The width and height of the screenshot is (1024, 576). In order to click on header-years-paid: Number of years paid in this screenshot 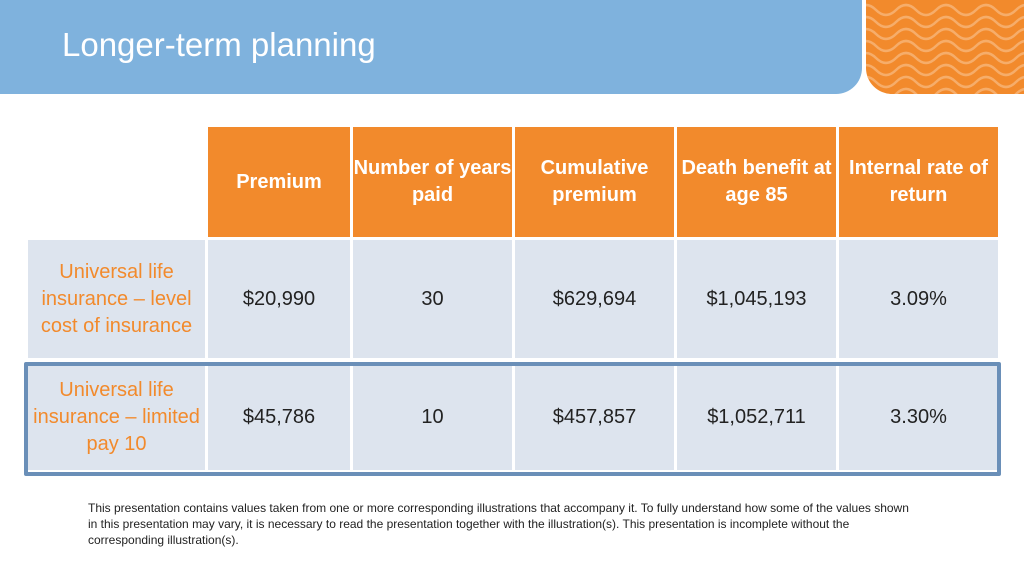, I will do `click(432, 183)`.